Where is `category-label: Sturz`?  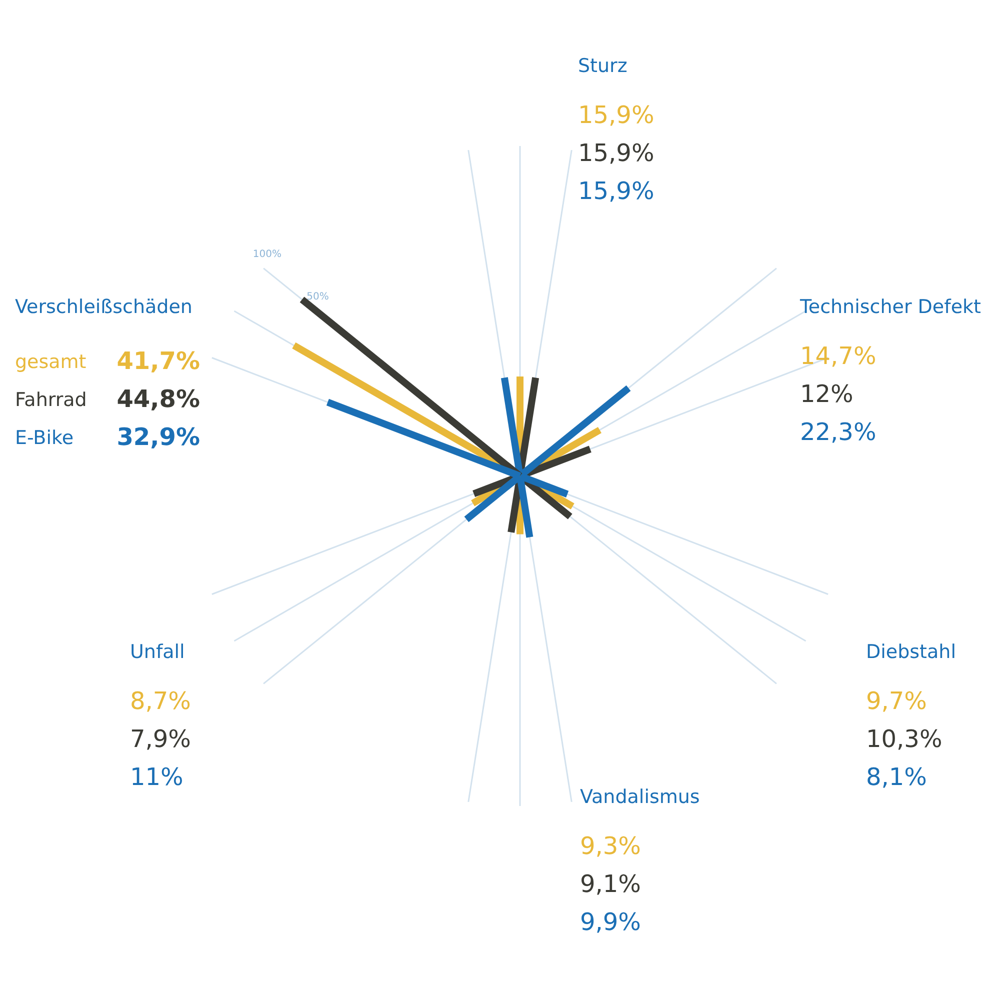
category-label: Sturz is located at coordinates (603, 66).